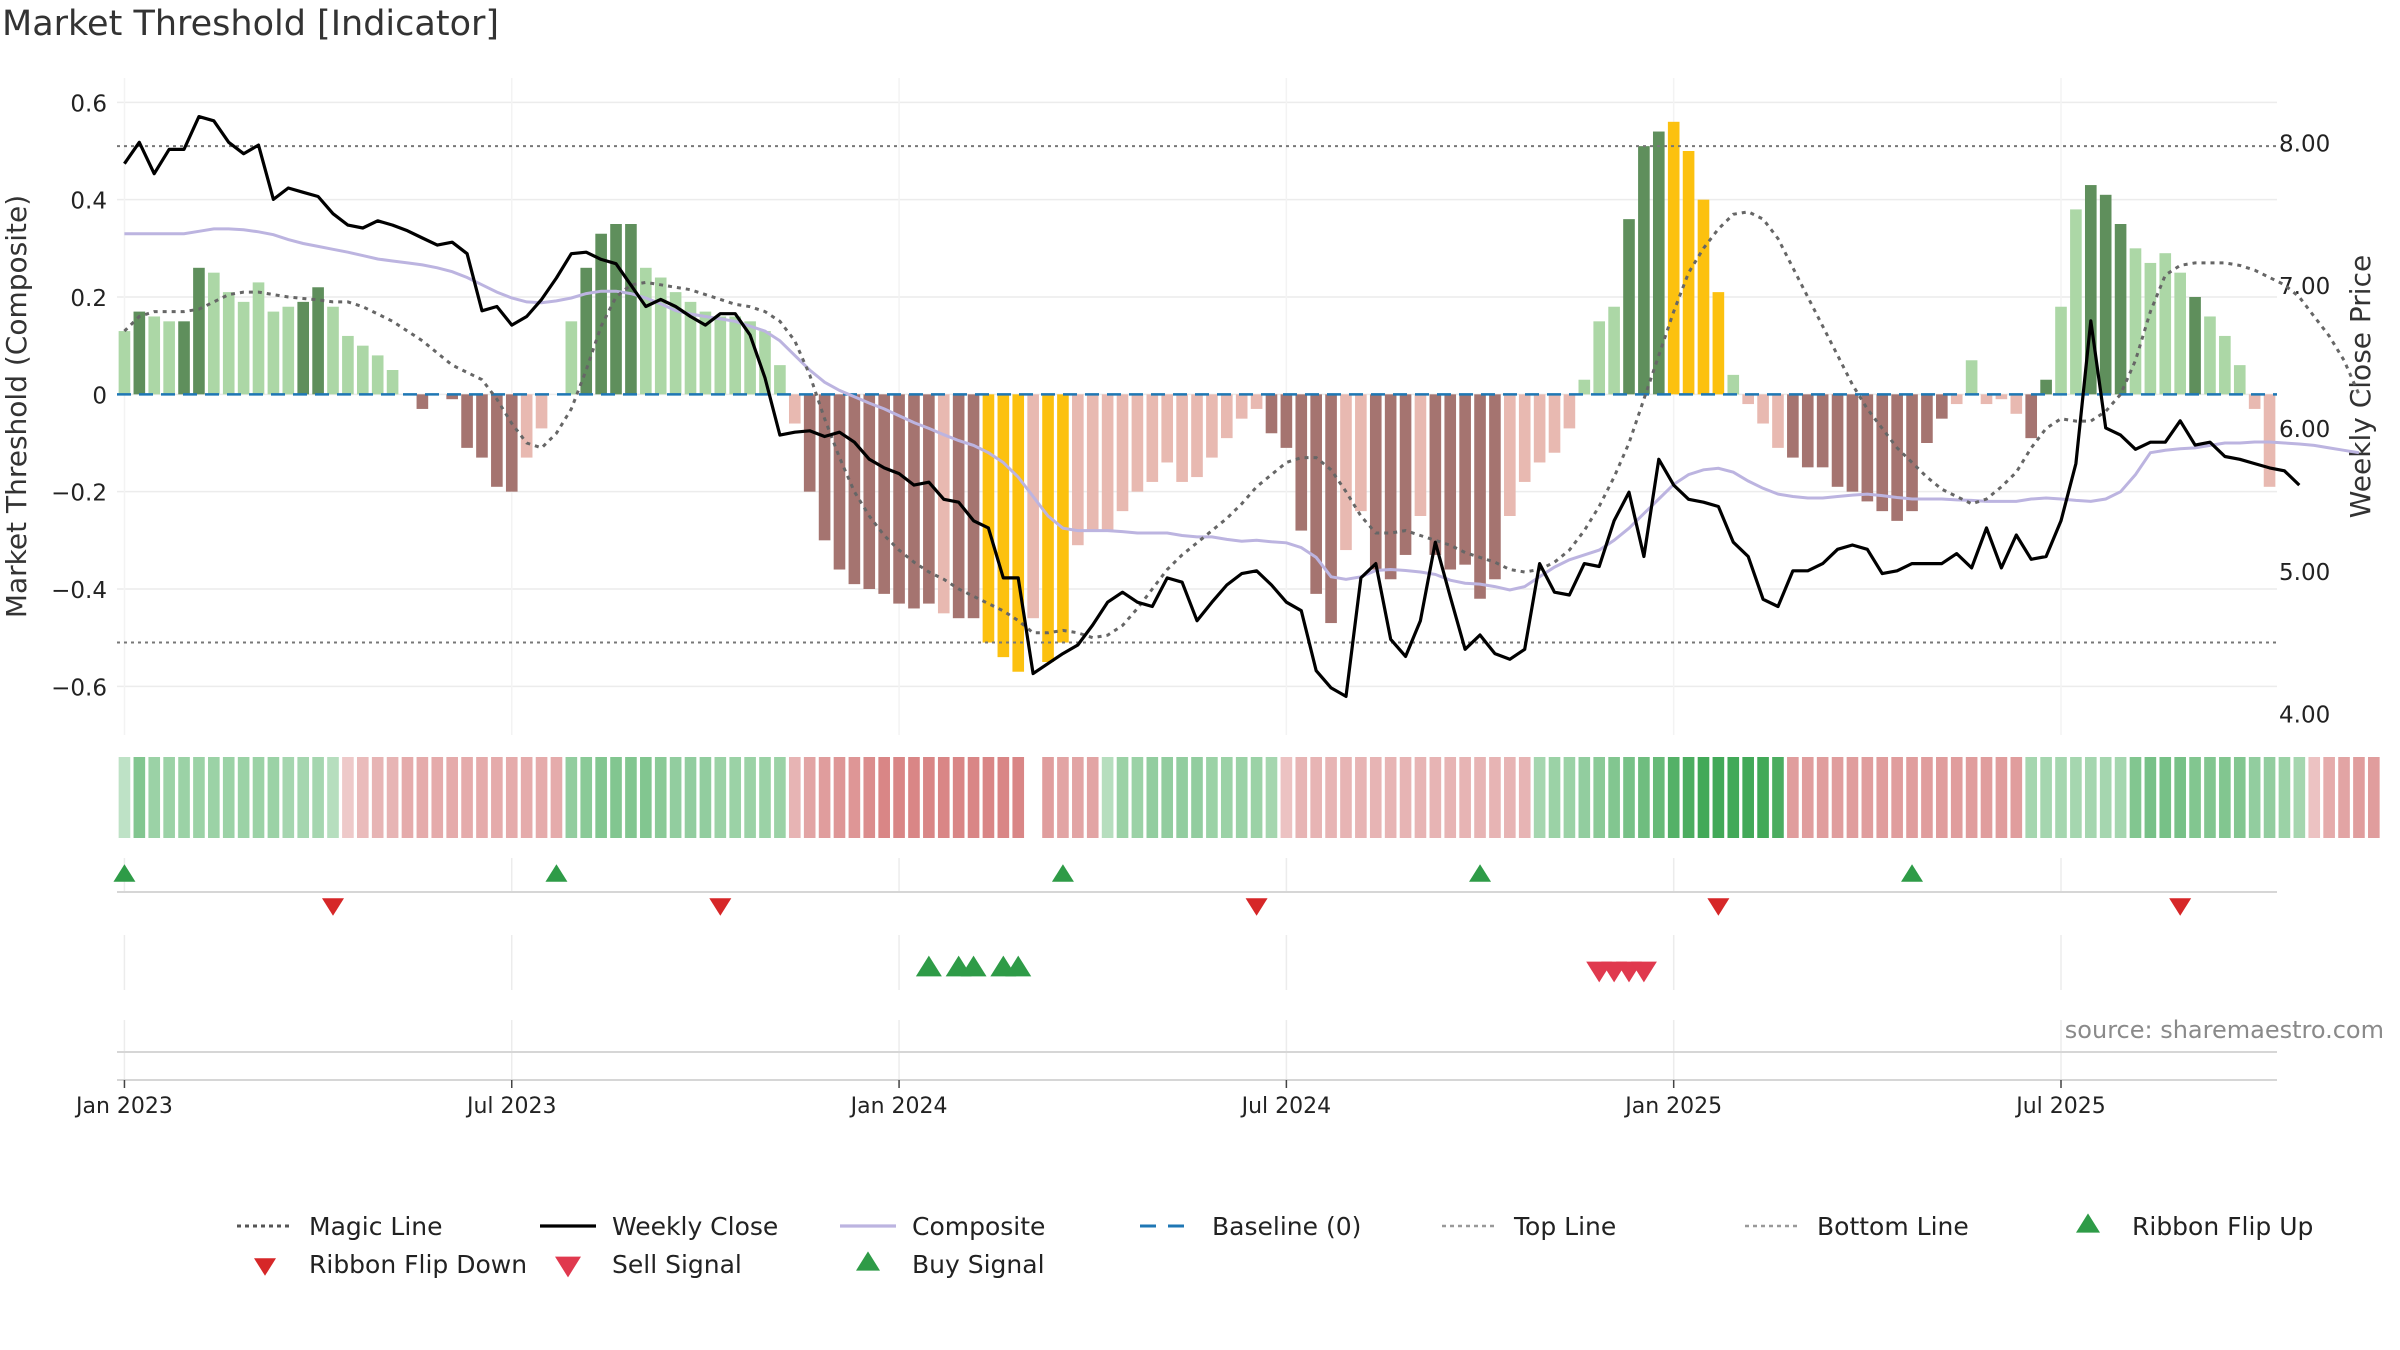  What do you see at coordinates (16, 406) in the screenshot?
I see `y-axis-label: Market Threshold (Composite)` at bounding box center [16, 406].